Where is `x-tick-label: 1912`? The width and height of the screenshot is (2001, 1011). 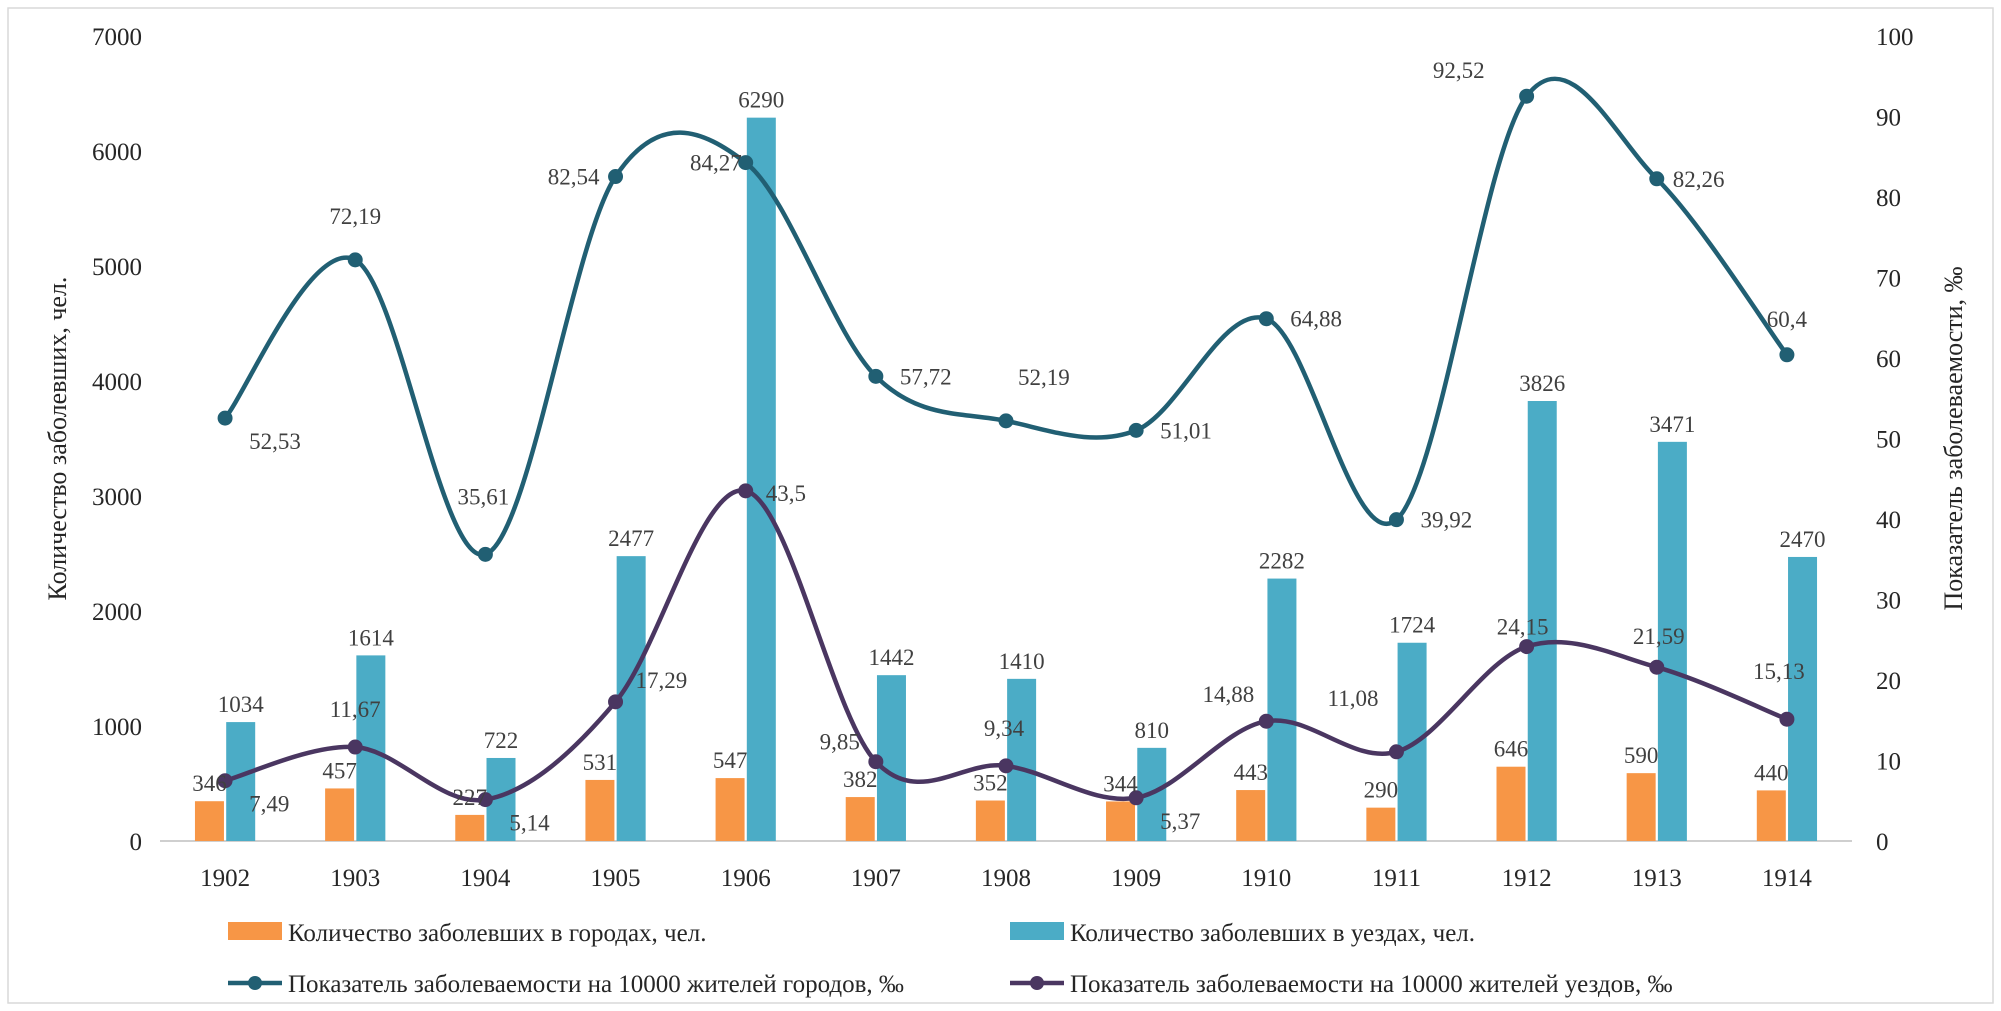 x-tick-label: 1912 is located at coordinates (1527, 878).